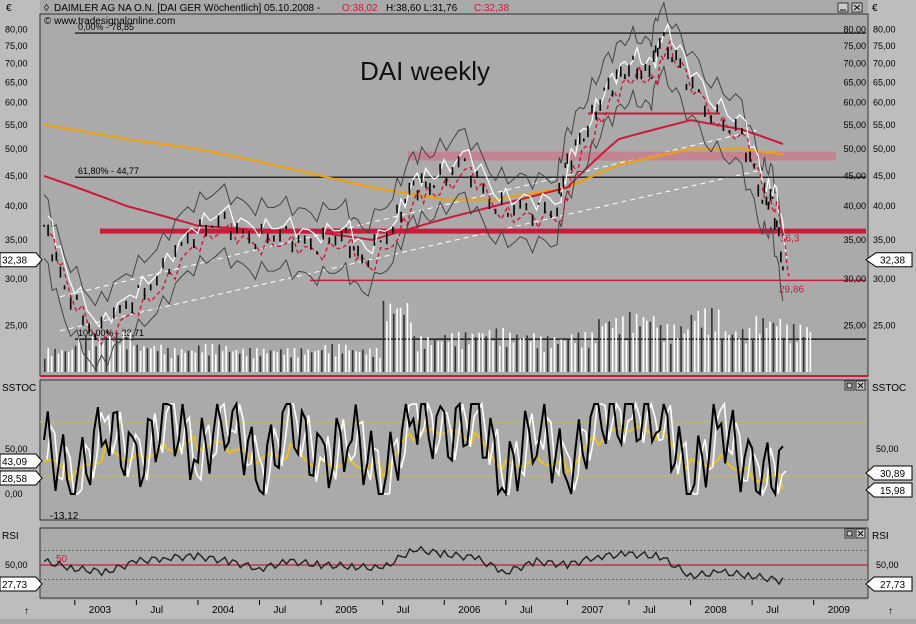 The width and height of the screenshot is (916, 624). I want to click on price-axis-tick-far-right: 25,00, so click(884, 326).